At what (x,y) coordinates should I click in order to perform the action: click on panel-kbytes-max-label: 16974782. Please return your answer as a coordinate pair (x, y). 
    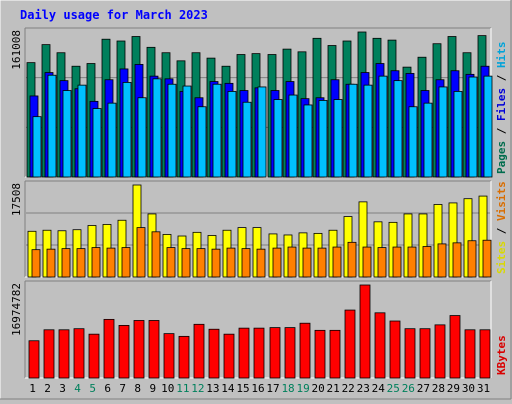
    Looking at the image, I should click on (16, 309).